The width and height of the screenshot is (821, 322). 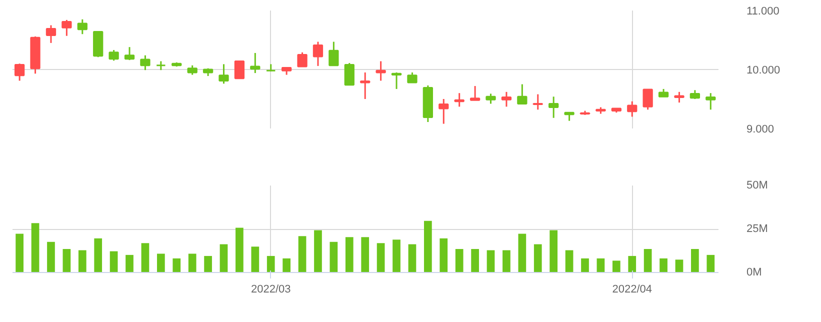 What do you see at coordinates (763, 12) in the screenshot?
I see `y-tick-label: 11.000` at bounding box center [763, 12].